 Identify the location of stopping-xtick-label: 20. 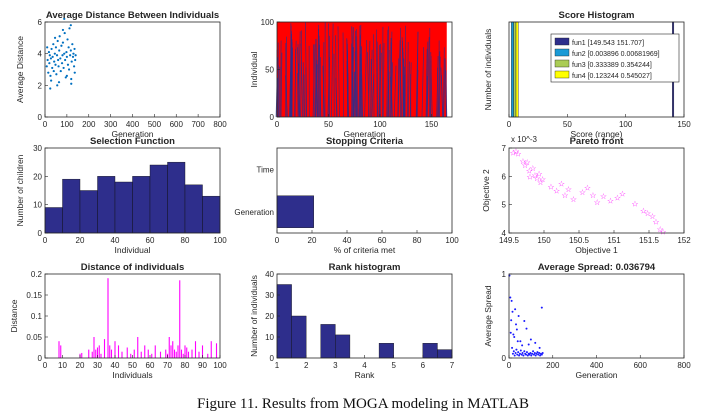
(312, 240).